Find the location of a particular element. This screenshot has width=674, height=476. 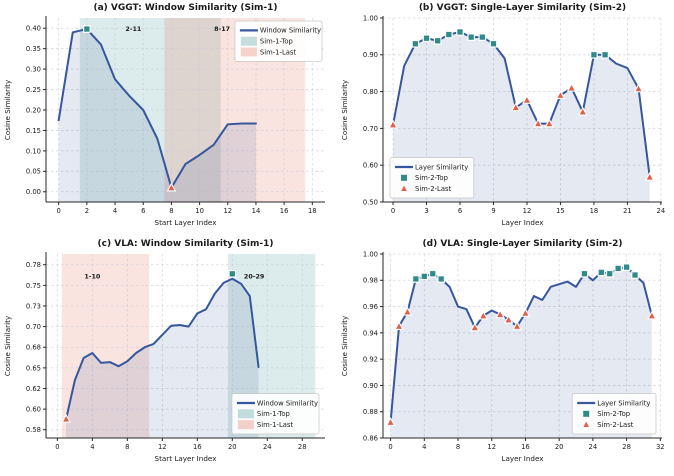

band-range-annotation: 1-10 is located at coordinates (92, 276).